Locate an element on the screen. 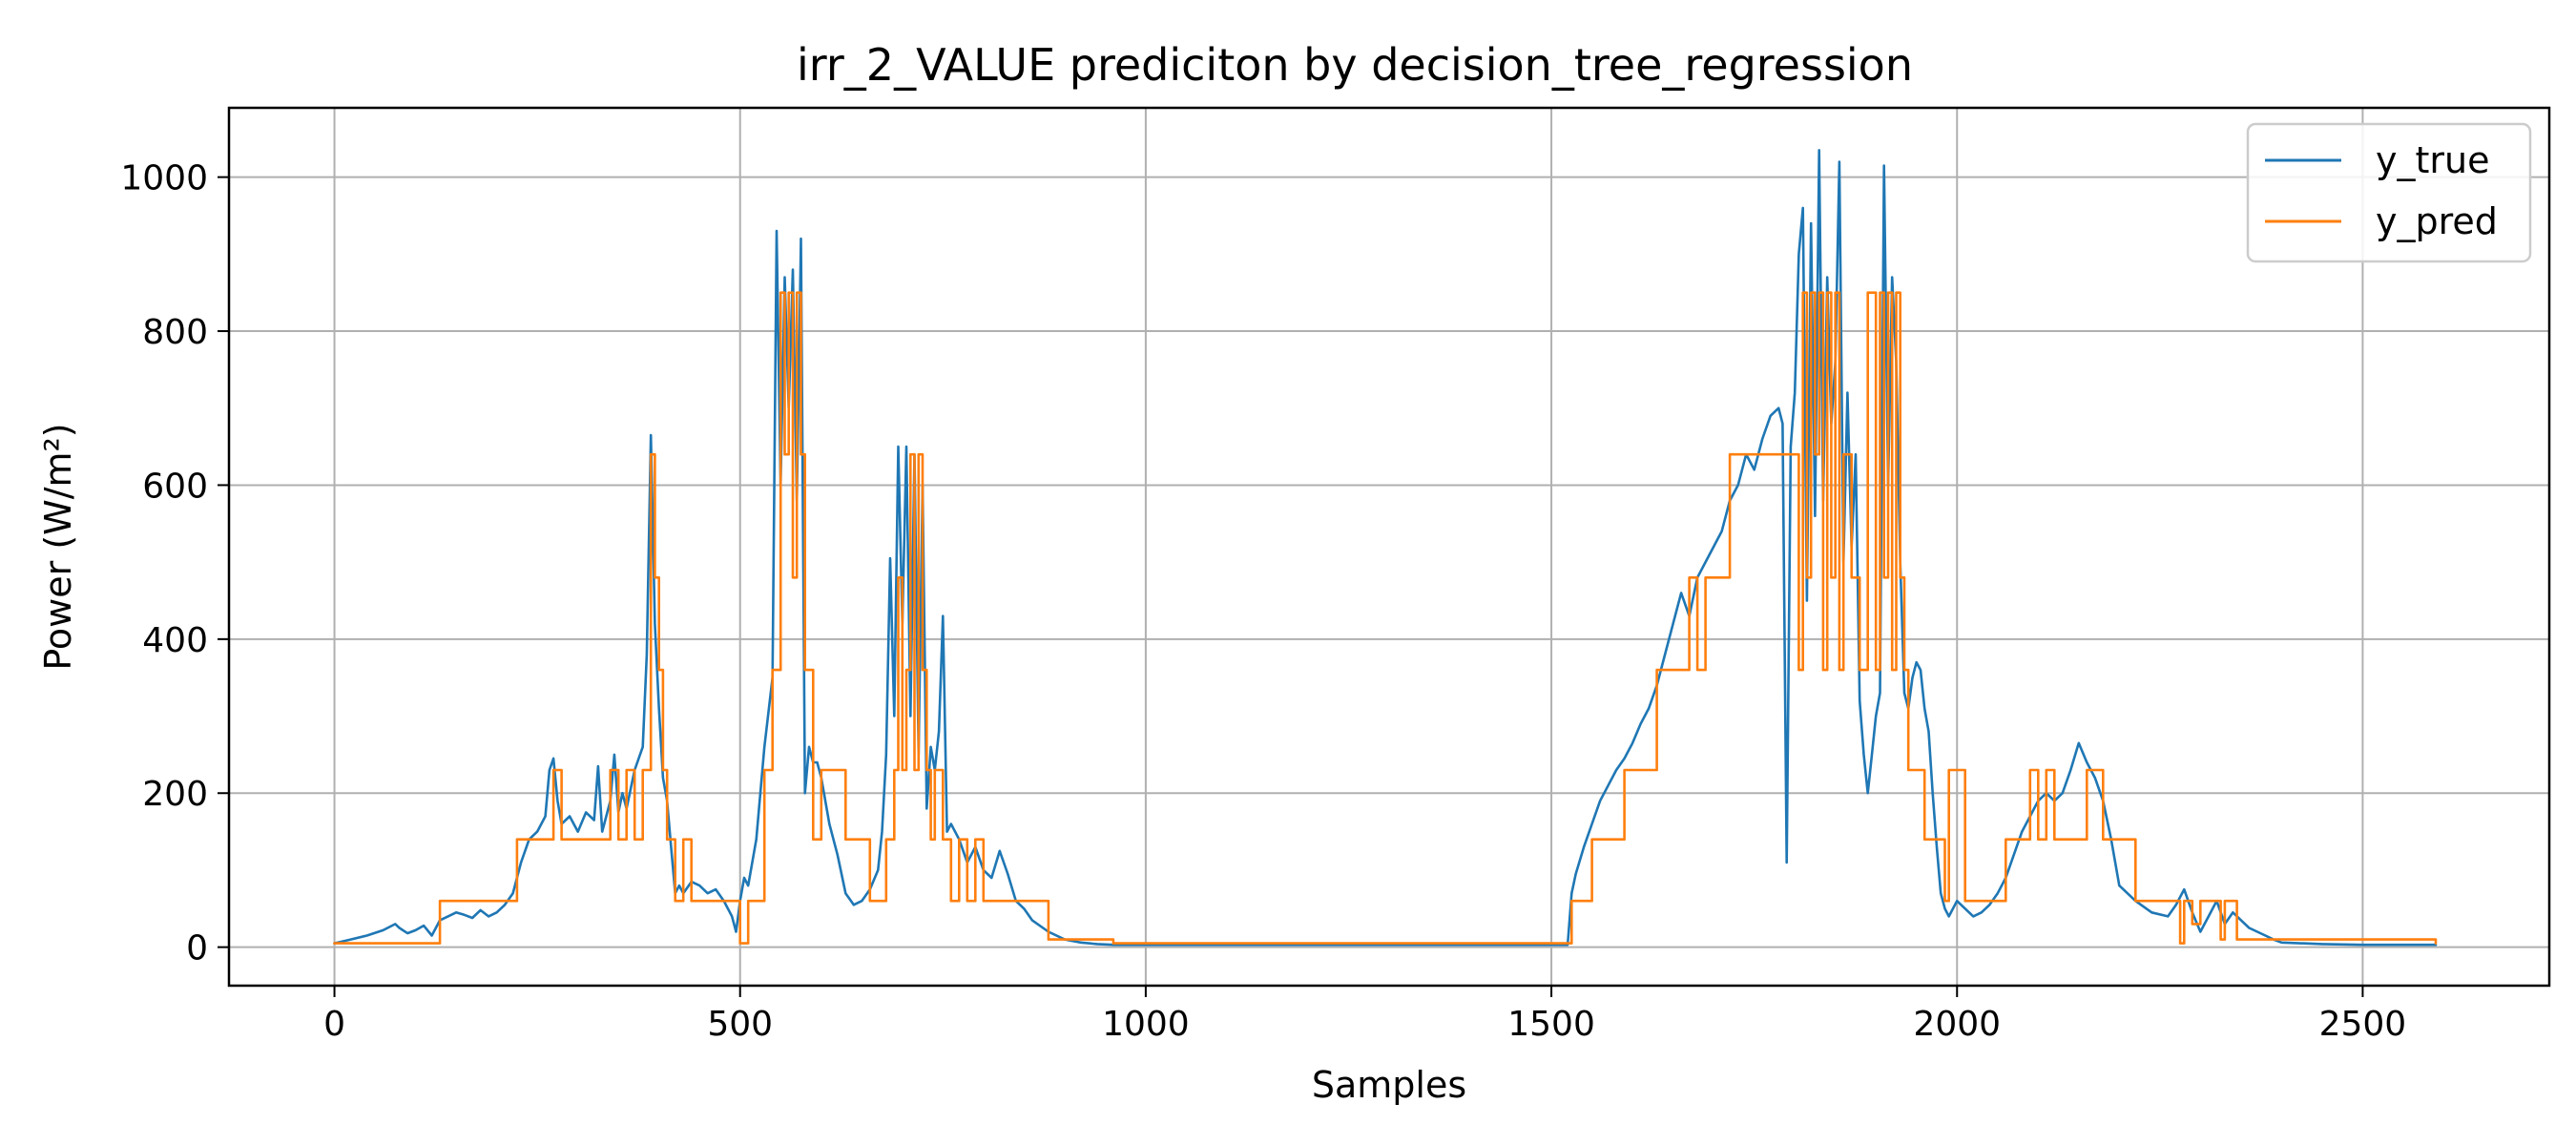 This screenshot has height=1145, width=2576. legend: y_true y_pred is located at coordinates (2389, 192).